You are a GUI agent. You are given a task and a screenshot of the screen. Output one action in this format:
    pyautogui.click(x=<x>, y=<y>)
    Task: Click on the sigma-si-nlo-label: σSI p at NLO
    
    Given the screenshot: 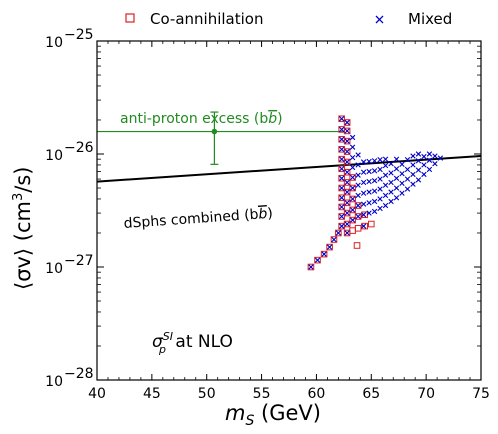 What is the action you would take?
    pyautogui.click(x=192, y=343)
    